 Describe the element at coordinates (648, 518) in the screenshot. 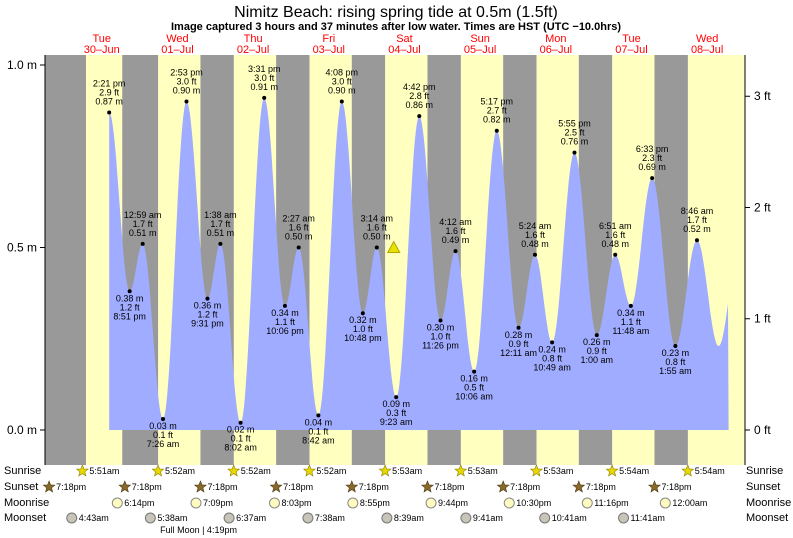

I see `moonset-time: 11:41am` at that location.